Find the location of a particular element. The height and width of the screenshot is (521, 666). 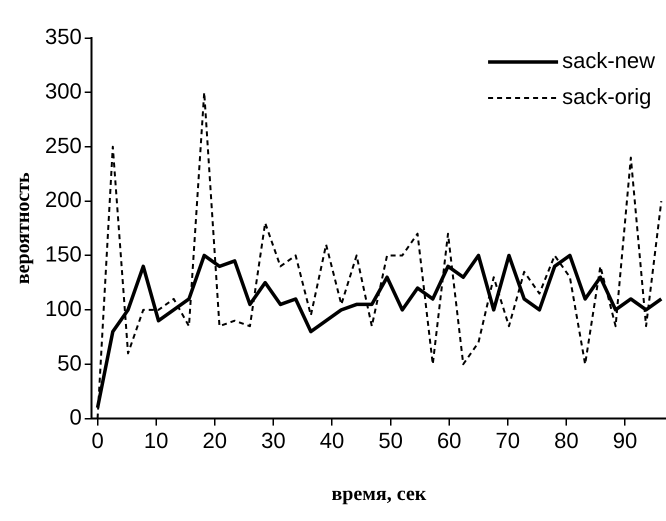

y-tick-label: 50 is located at coordinates (69, 363).